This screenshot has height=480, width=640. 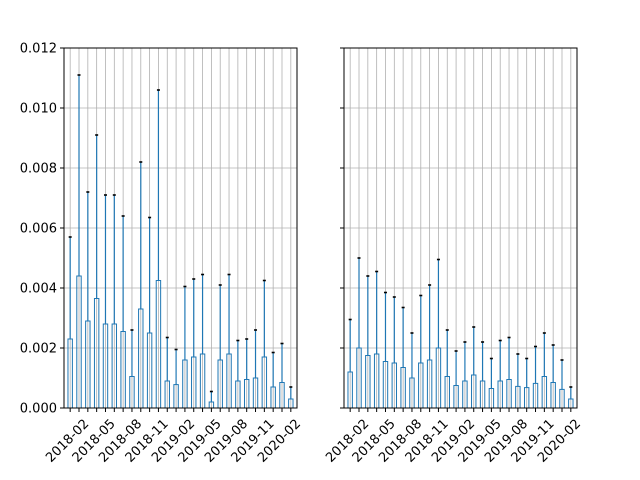 I want to click on y-tick-label: 0.002, so click(x=38, y=349).